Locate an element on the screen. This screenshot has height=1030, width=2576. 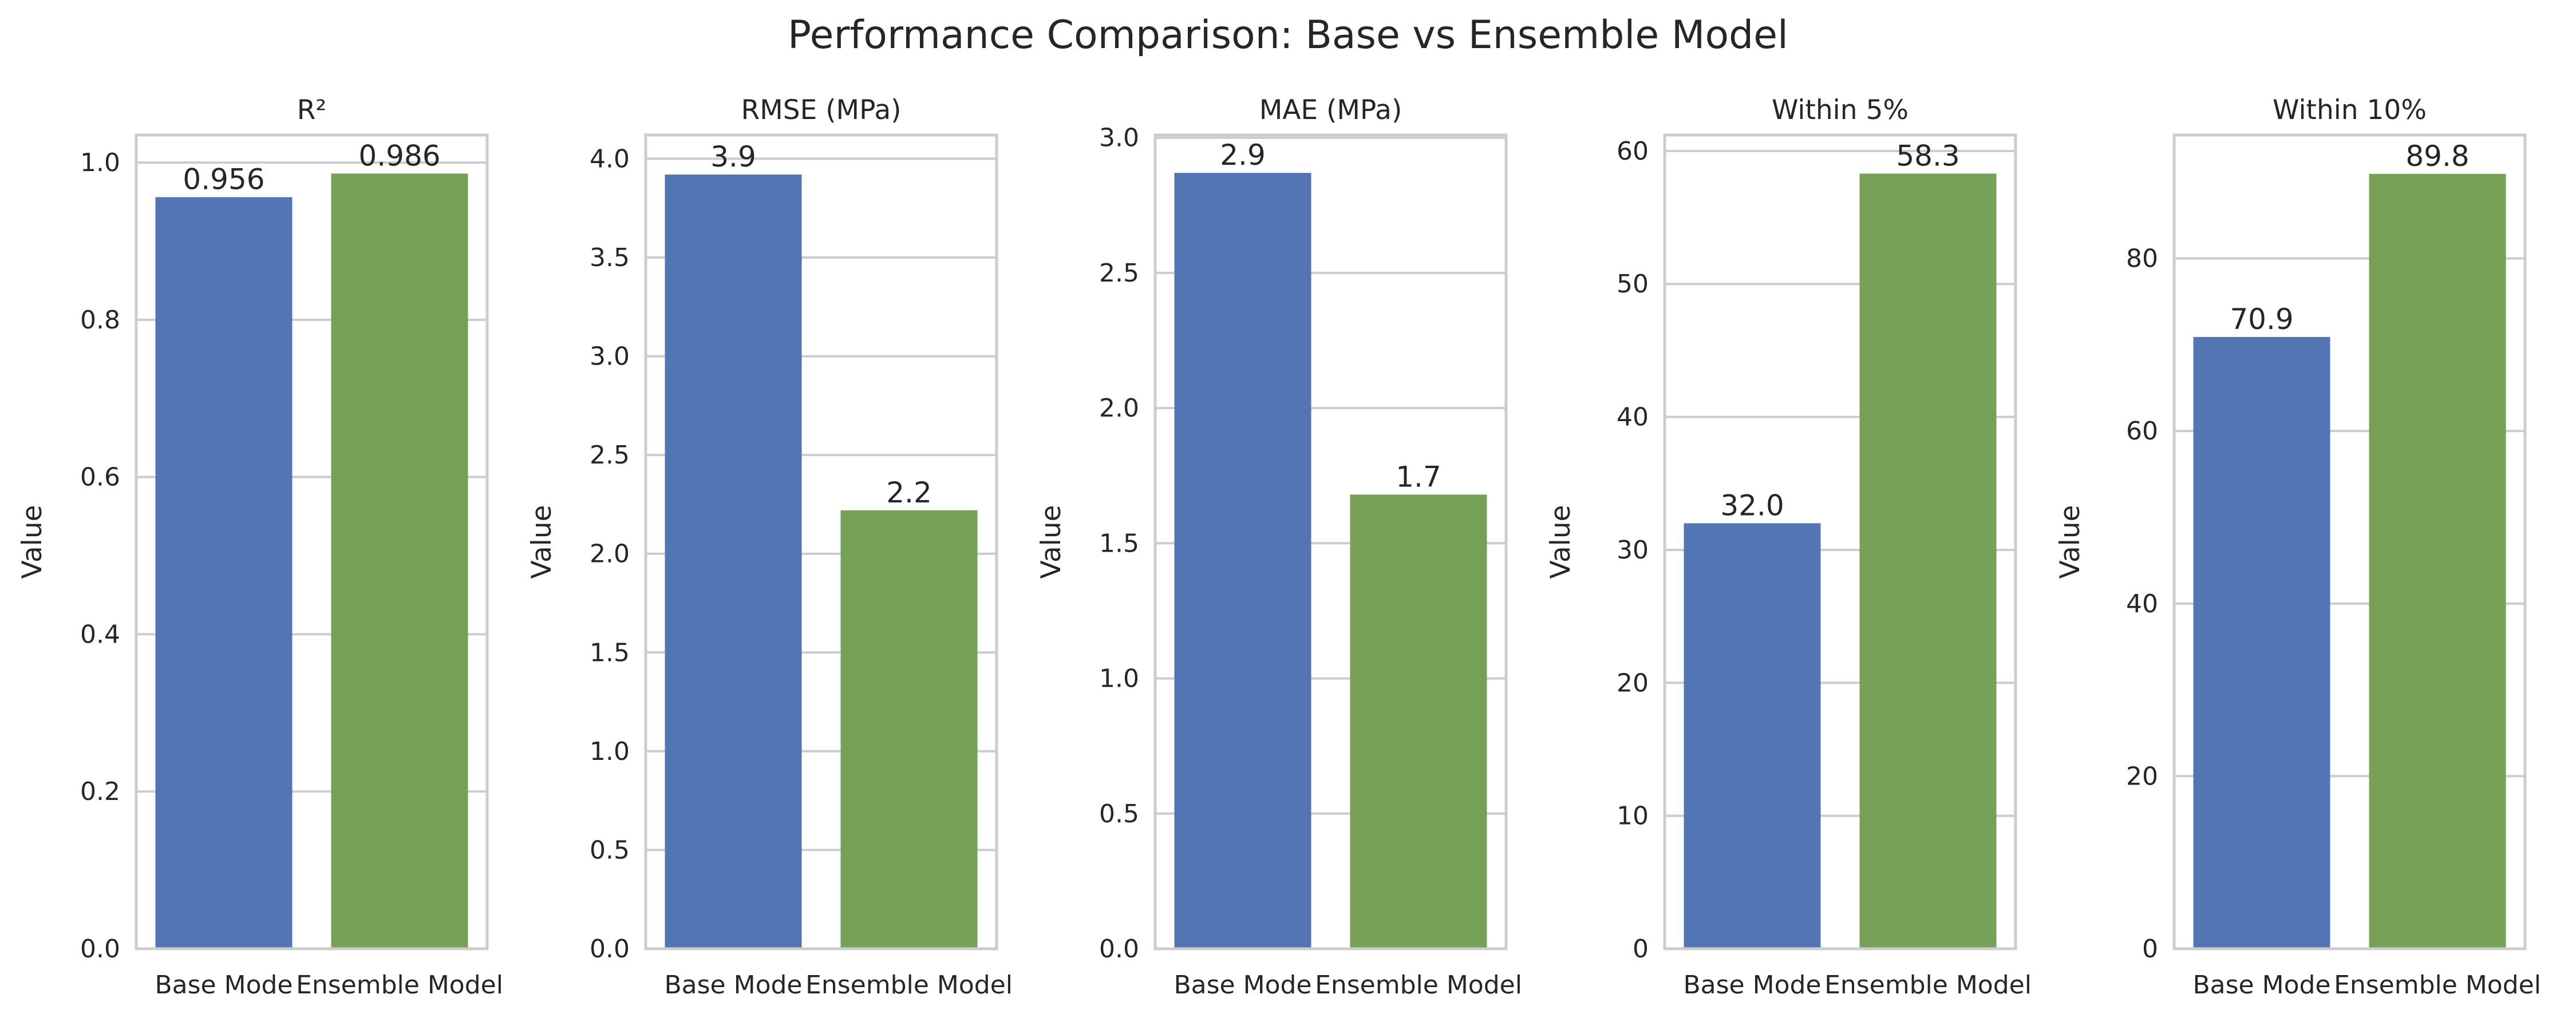
y-tick-label: 0.4 is located at coordinates (100, 634).